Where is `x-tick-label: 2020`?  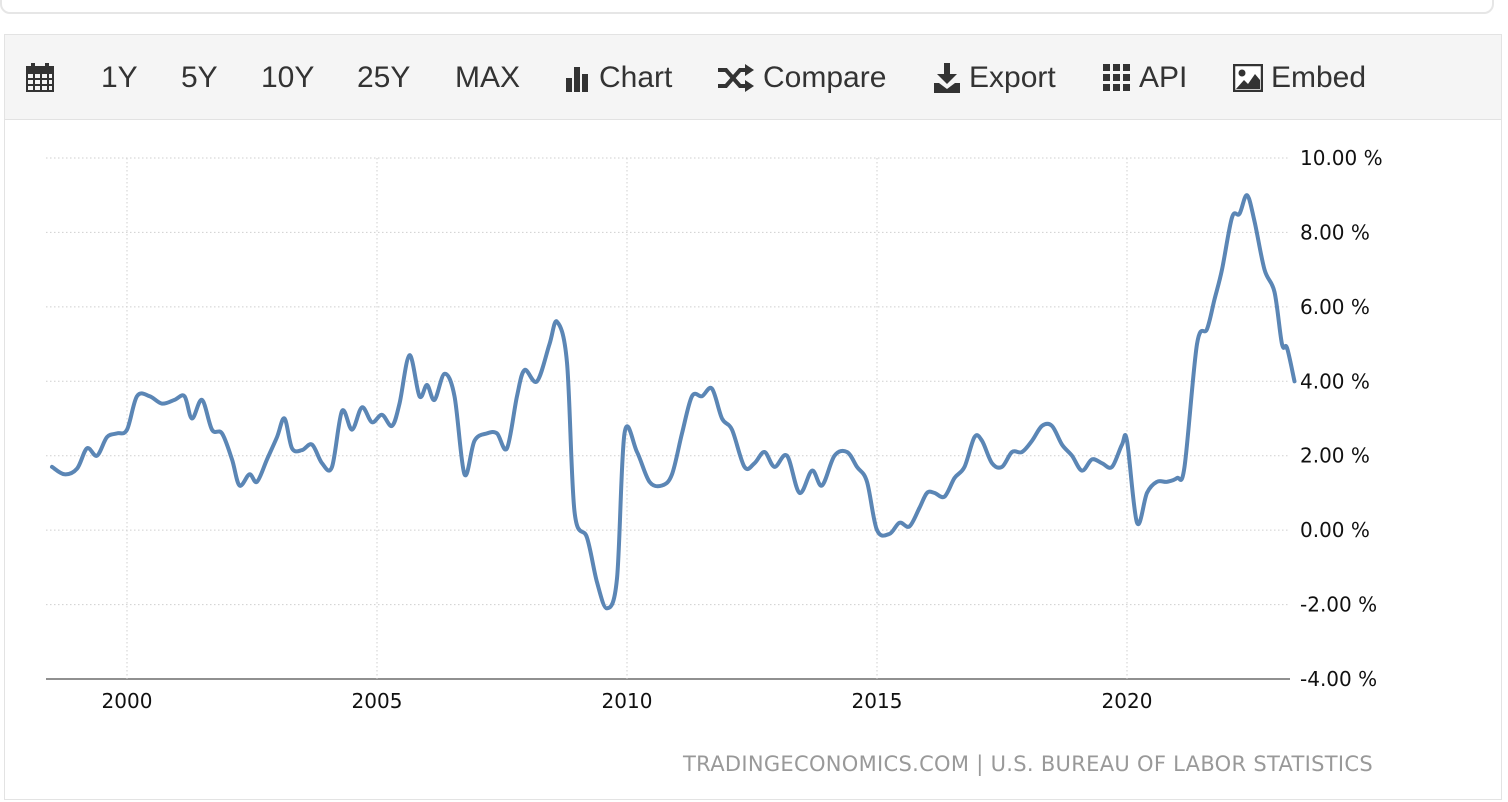
x-tick-label: 2020 is located at coordinates (1127, 701).